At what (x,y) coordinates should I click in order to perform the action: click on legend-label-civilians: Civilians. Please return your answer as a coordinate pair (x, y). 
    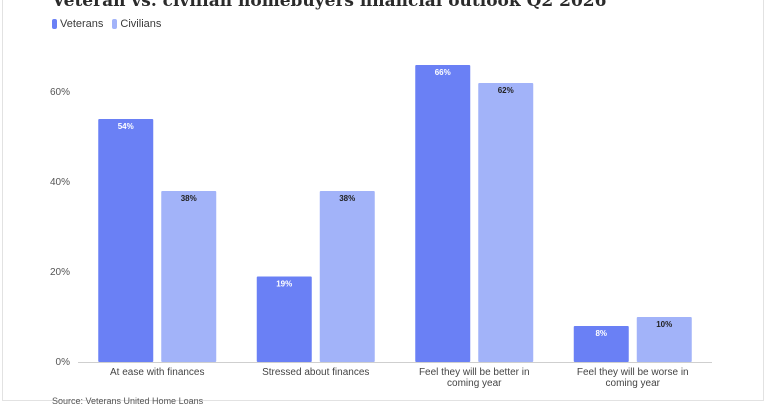
    Looking at the image, I should click on (141, 24).